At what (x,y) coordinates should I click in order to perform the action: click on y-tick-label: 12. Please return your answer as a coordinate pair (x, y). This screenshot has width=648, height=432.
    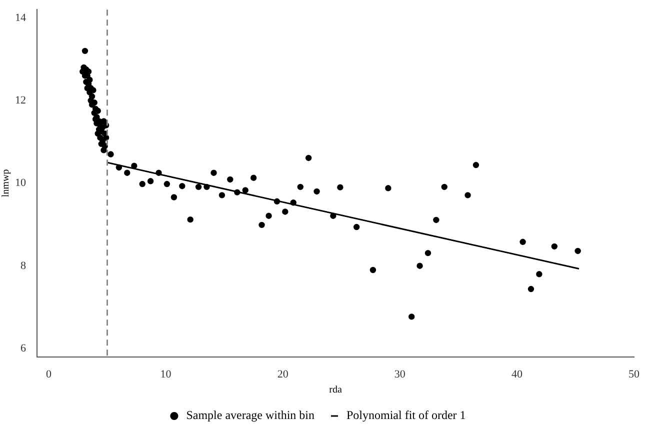
    Looking at the image, I should click on (20, 100).